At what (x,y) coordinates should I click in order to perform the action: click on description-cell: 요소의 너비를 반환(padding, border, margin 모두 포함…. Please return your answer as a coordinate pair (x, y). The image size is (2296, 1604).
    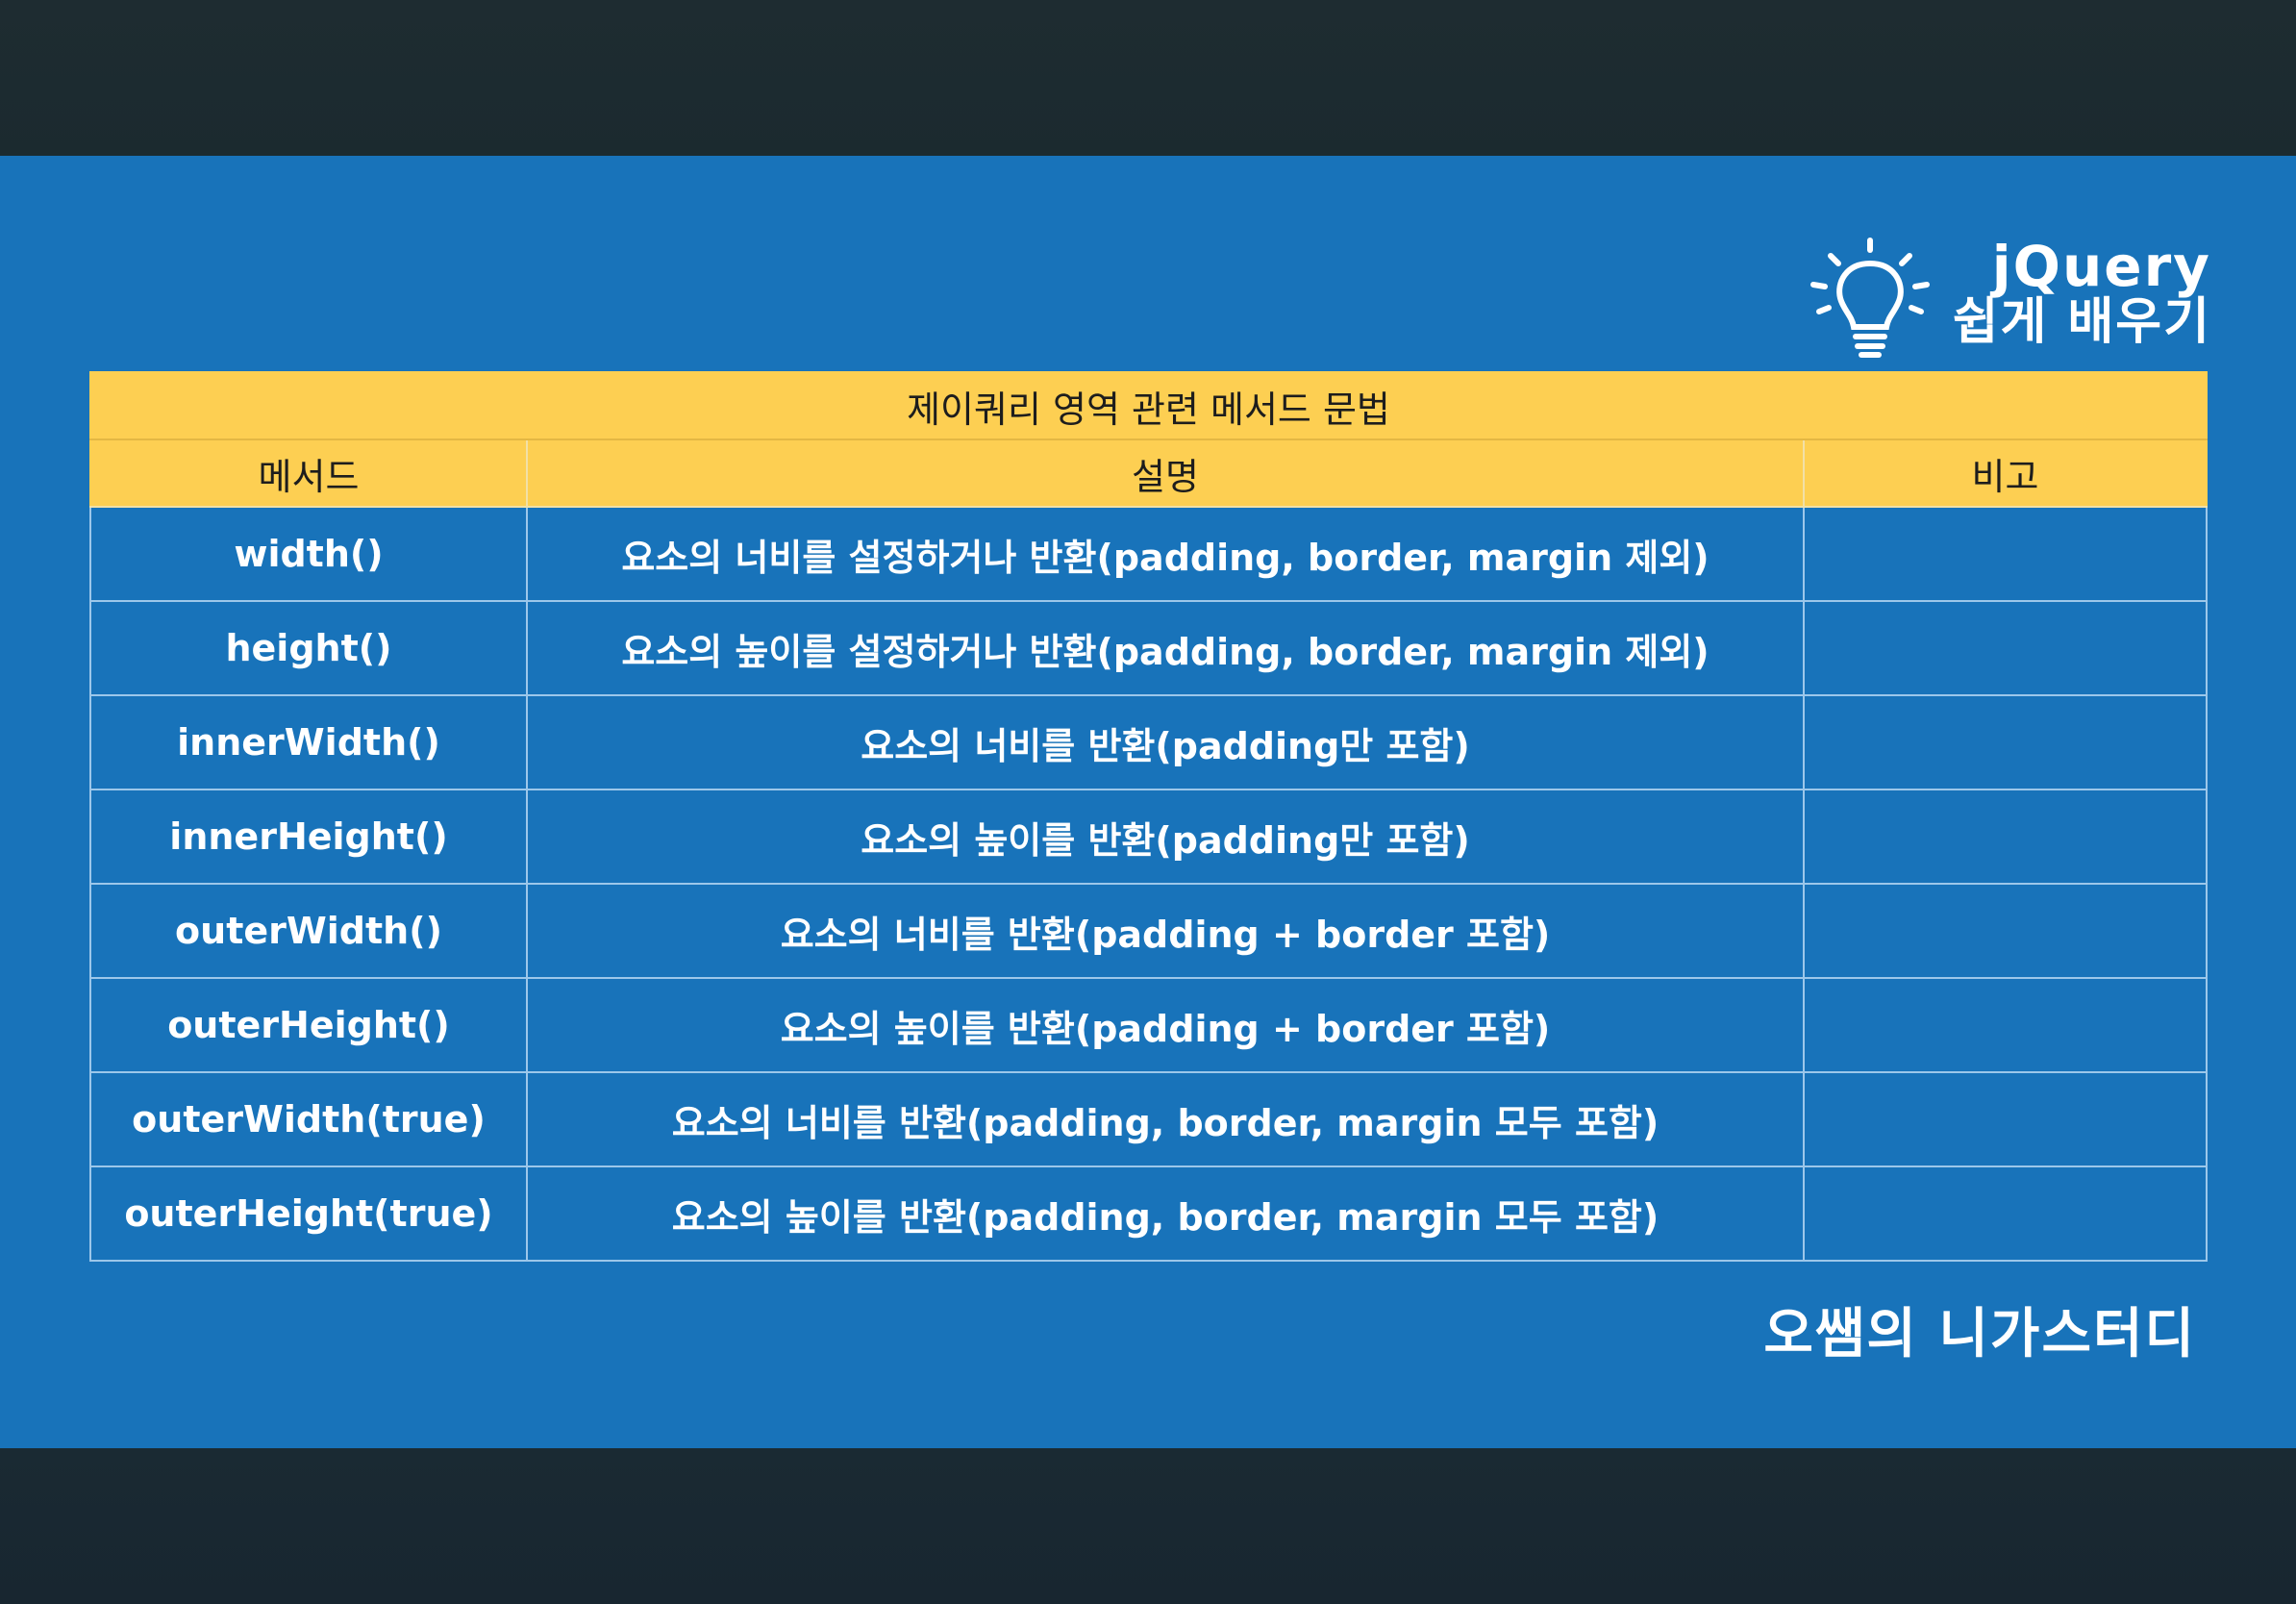
    Looking at the image, I should click on (1165, 1119).